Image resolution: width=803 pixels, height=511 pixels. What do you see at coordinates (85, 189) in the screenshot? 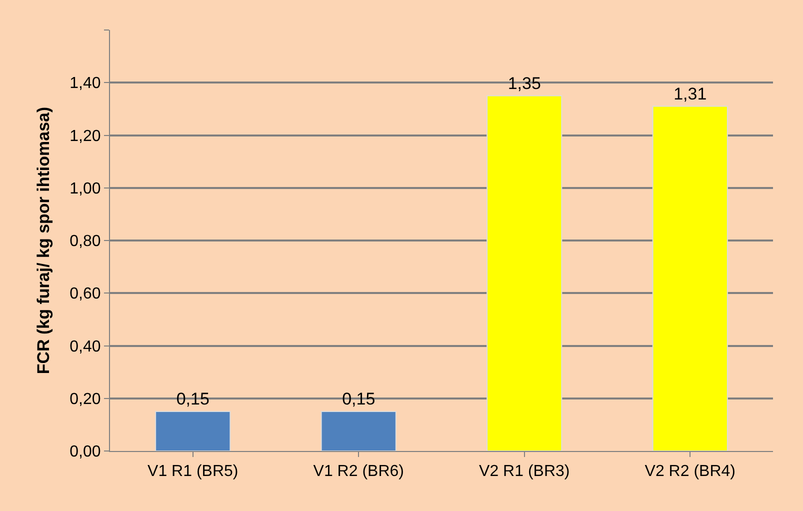
I see `y-tick-label: 1,00` at bounding box center [85, 189].